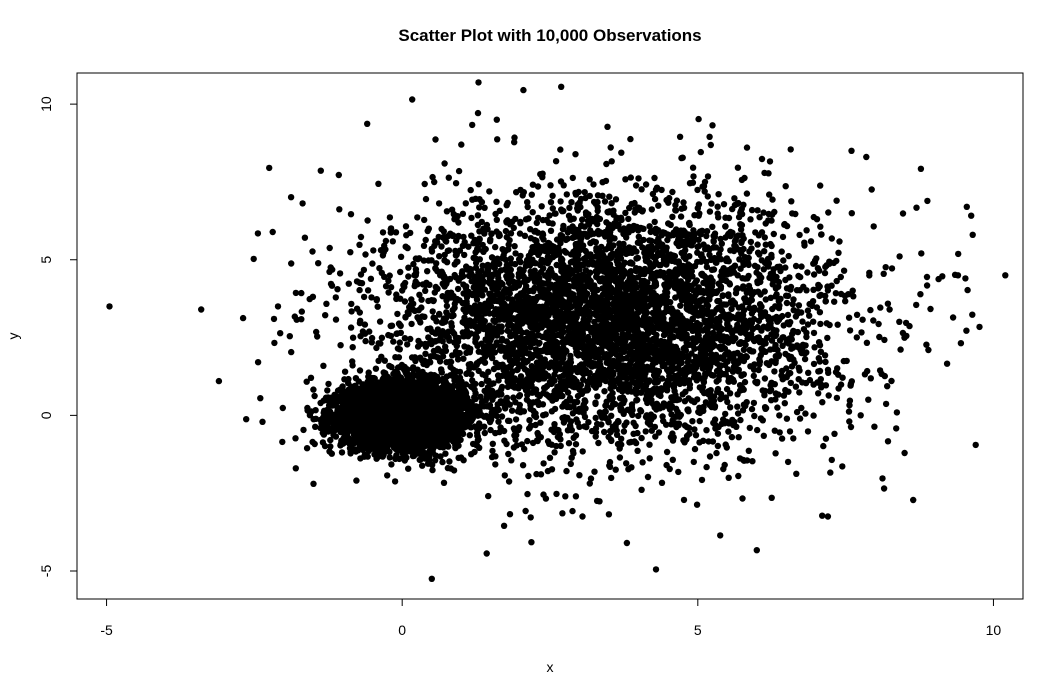 This screenshot has height=690, width=1045. Describe the element at coordinates (549, 35) in the screenshot. I see `chart-title: Scatter Plot with 10,000 Observations` at that location.